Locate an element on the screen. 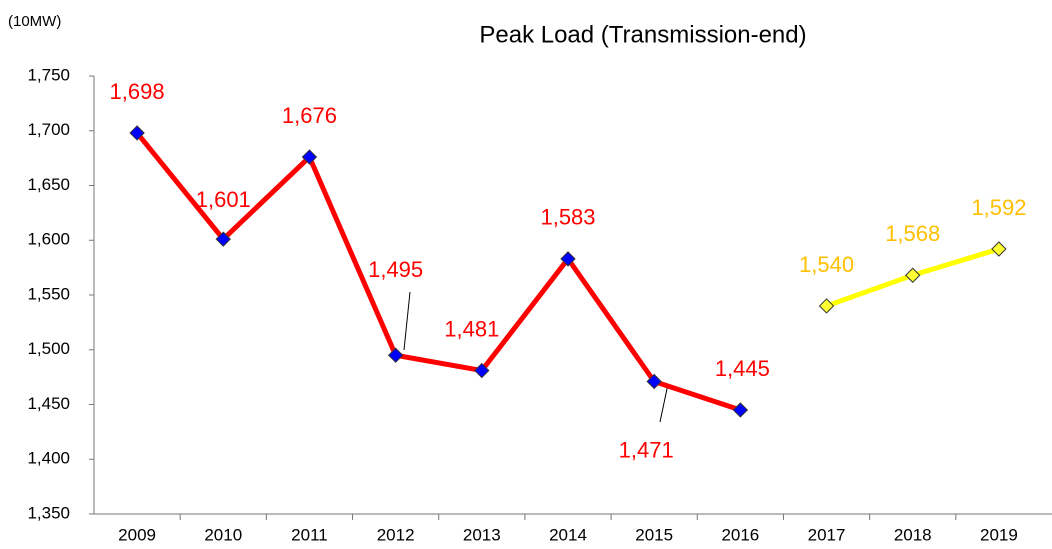 The height and width of the screenshot is (549, 1052). data-label: 1,540 is located at coordinates (826, 264).